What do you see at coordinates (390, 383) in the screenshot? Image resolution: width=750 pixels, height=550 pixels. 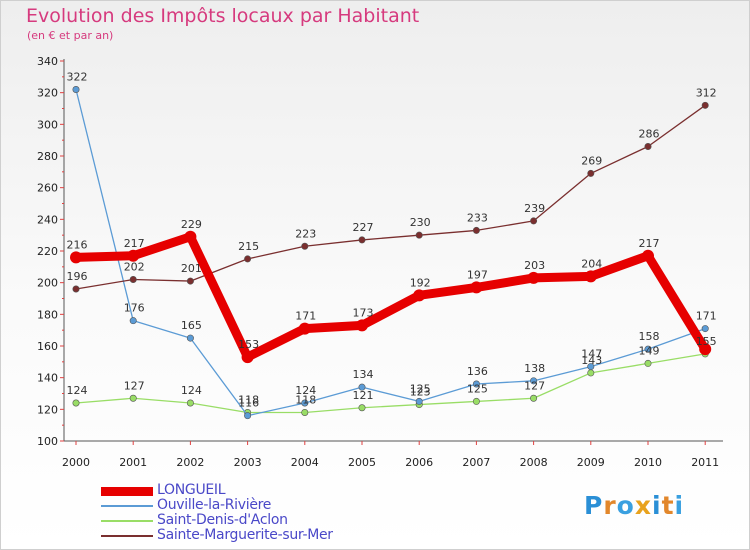 I see `series-line` at bounding box center [390, 383].